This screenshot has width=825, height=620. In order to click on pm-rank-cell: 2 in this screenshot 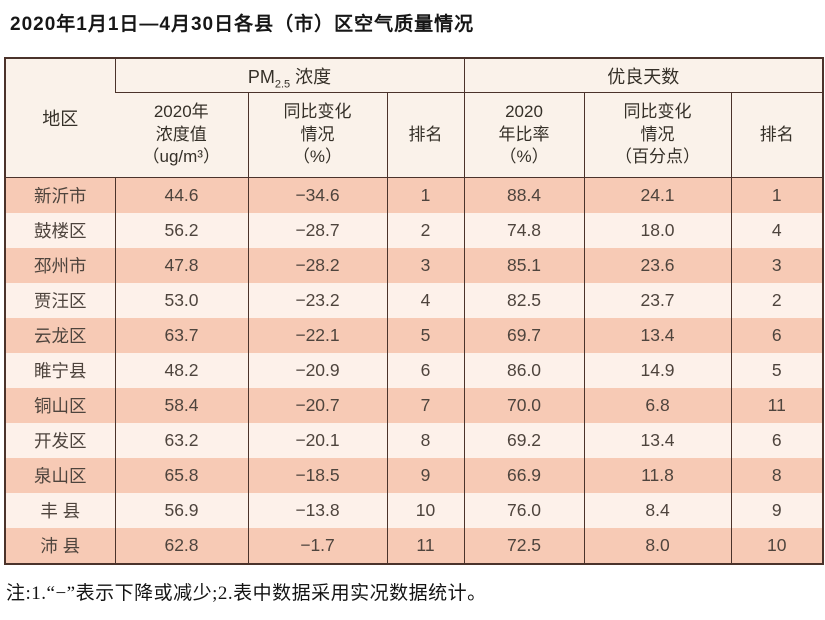, I will do `click(425, 230)`.